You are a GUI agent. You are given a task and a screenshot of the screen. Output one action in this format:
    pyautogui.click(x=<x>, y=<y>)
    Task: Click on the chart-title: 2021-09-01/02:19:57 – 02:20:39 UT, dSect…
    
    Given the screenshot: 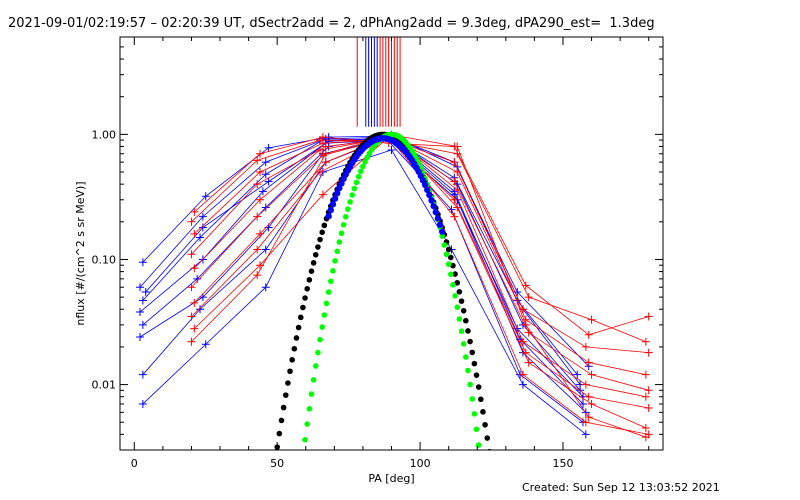 What is the action you would take?
    pyautogui.click(x=331, y=23)
    